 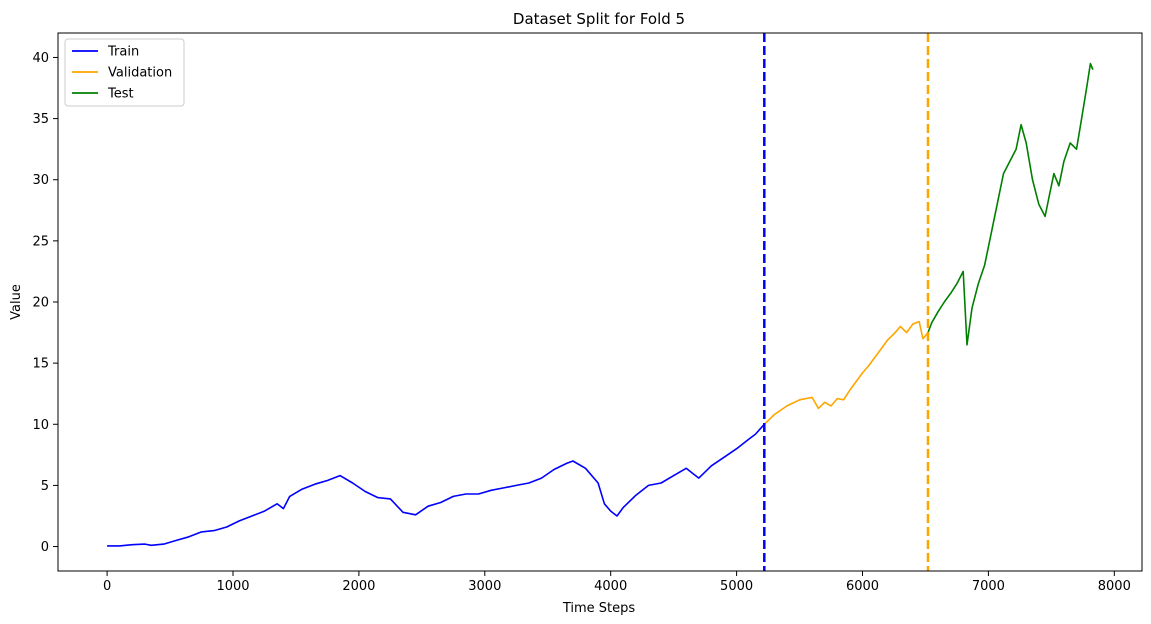 I want to click on y-tick-label: 40, so click(x=40, y=58).